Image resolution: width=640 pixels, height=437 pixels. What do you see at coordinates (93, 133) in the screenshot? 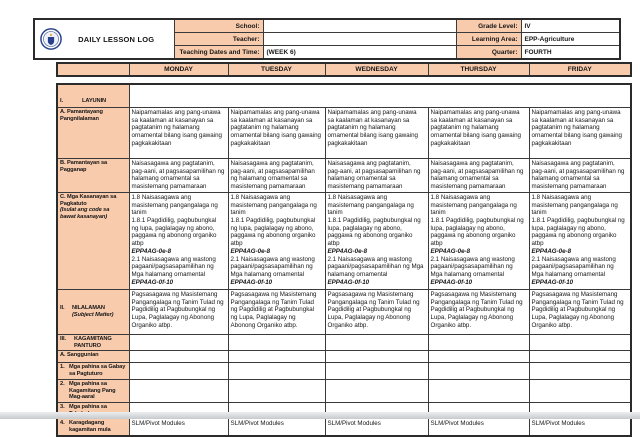
I see `row-a-label: A. Pamantayang Pangnilalaman` at bounding box center [93, 133].